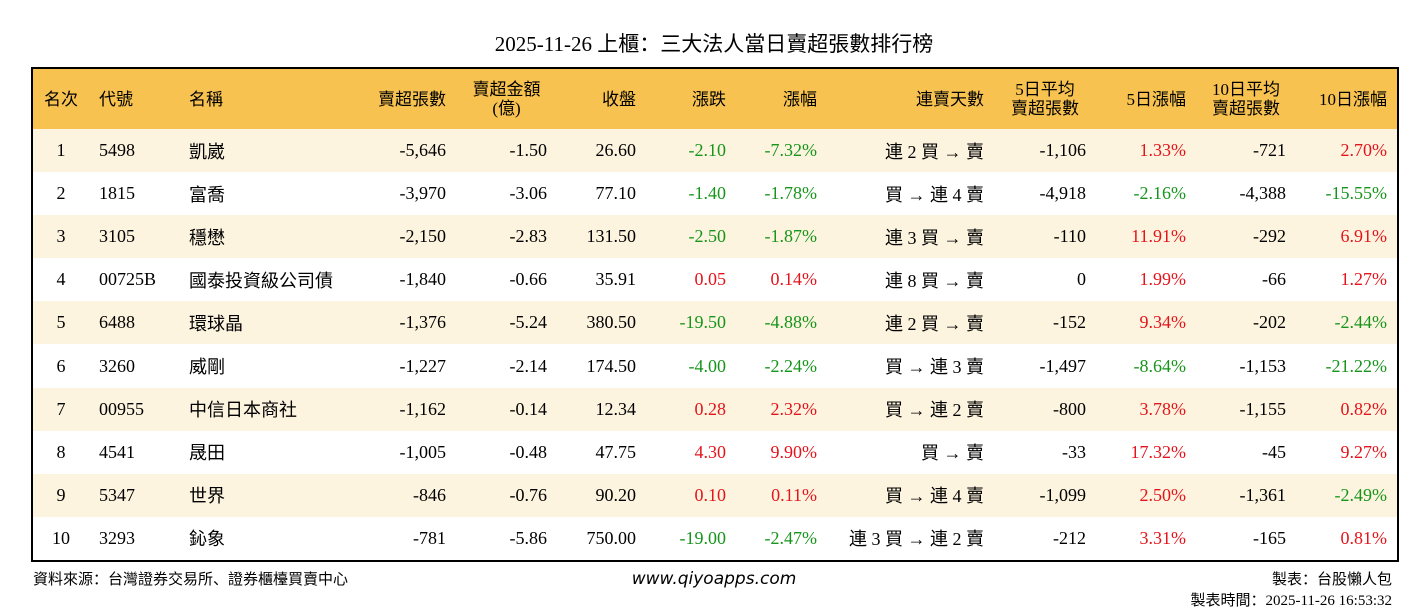 The image size is (1428, 612). What do you see at coordinates (703, 537) in the screenshot?
I see `table-cell: -19.00` at bounding box center [703, 537].